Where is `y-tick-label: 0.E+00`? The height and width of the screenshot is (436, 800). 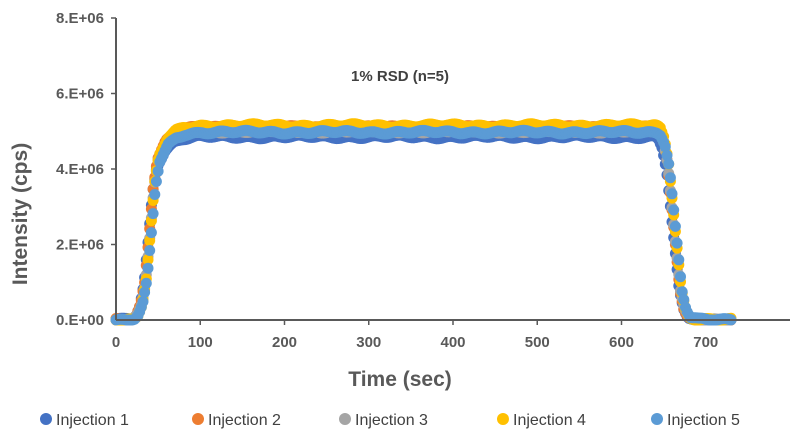 y-tick-label: 0.E+00 is located at coordinates (80, 320).